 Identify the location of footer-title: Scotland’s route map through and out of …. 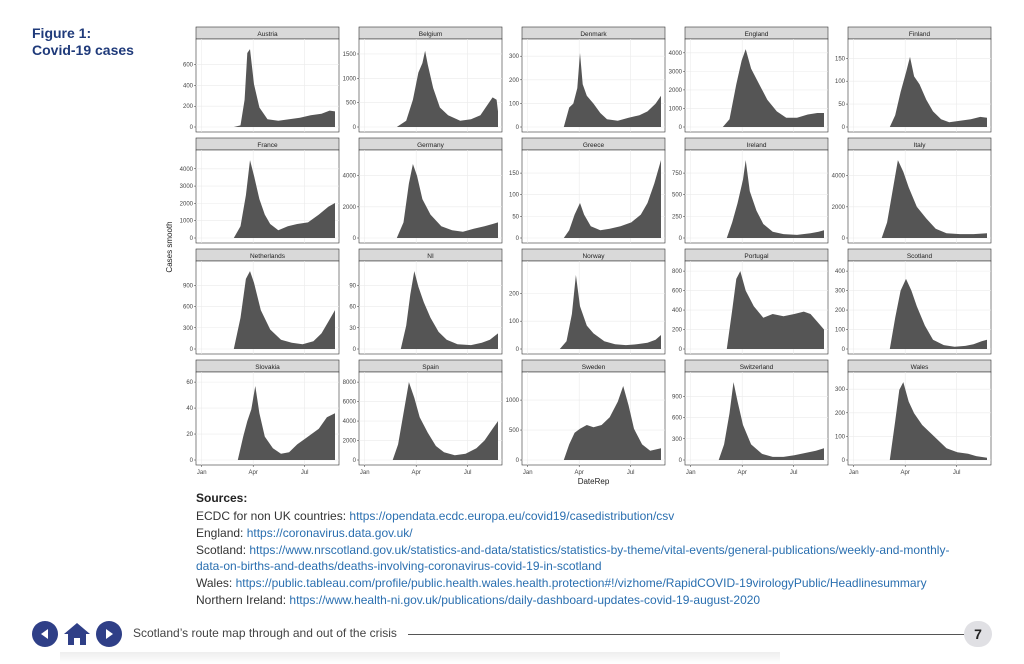
(265, 633).